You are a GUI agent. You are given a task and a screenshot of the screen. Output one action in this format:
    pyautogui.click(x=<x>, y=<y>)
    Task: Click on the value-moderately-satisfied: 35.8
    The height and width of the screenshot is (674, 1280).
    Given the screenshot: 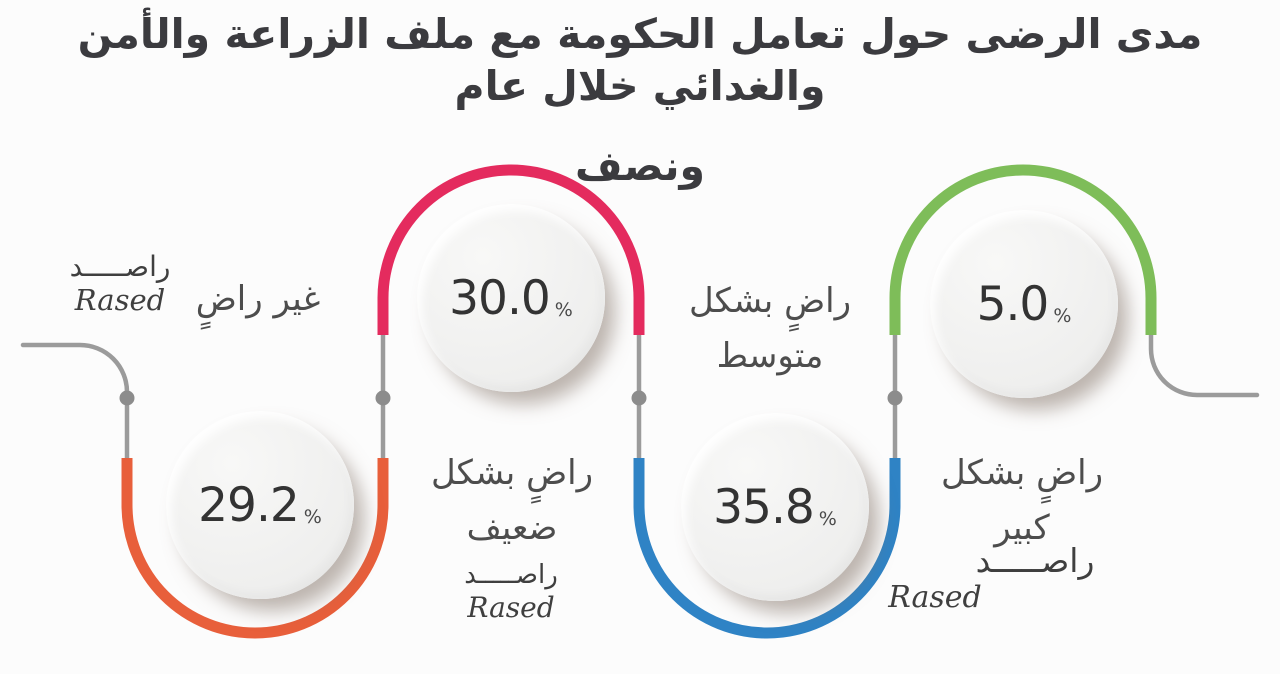 What is the action you would take?
    pyautogui.click(x=764, y=507)
    